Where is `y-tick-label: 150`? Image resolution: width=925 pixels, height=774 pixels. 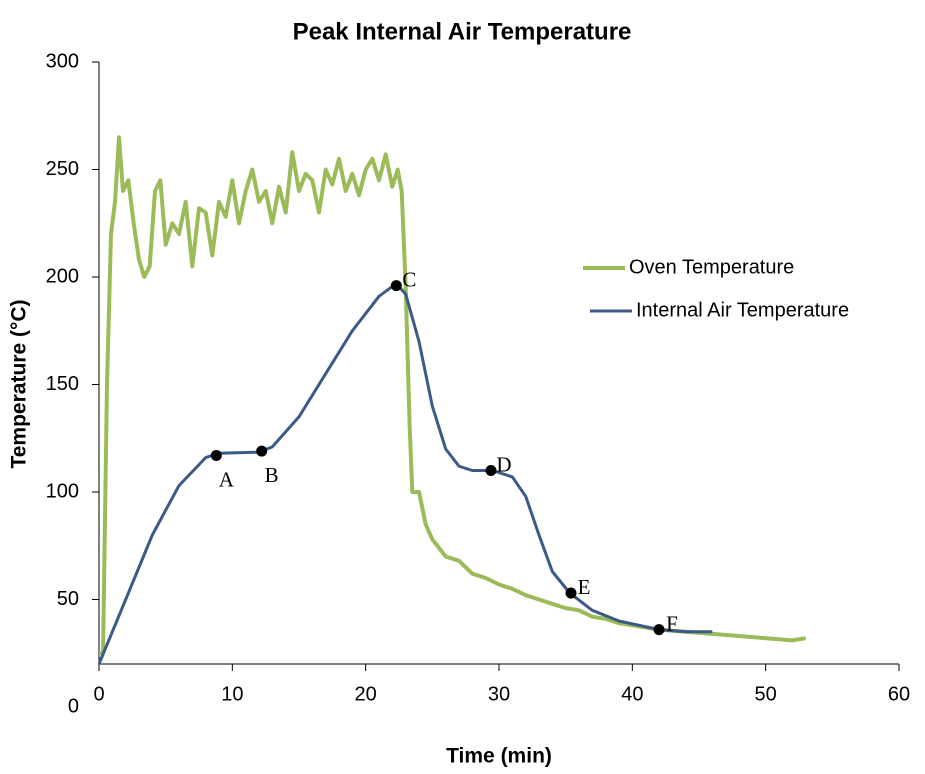
y-tick-label: 150 is located at coordinates (62, 384).